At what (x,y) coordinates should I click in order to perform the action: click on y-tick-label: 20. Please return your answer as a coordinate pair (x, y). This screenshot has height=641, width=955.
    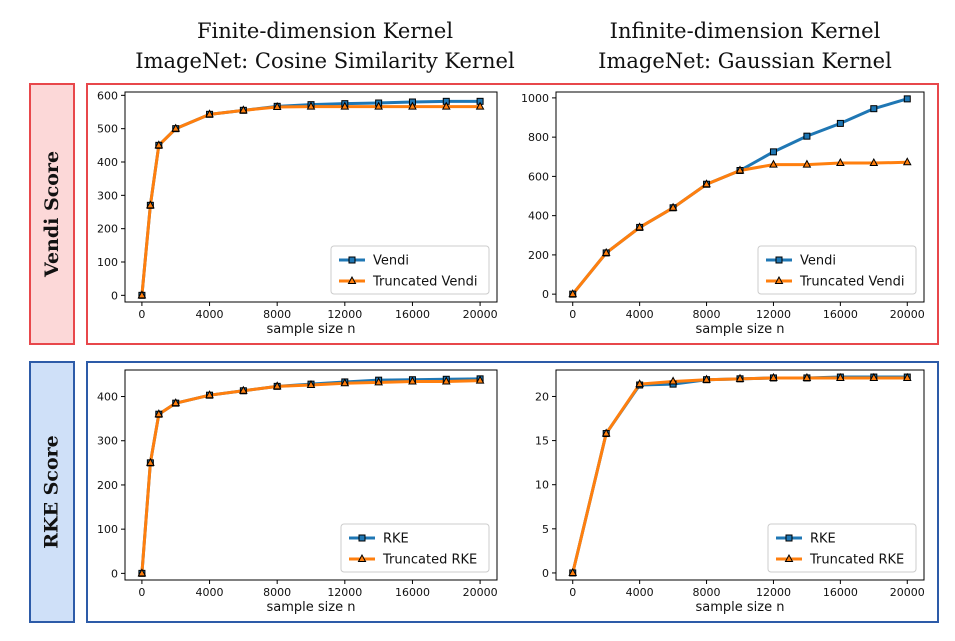
    Looking at the image, I should click on (542, 396).